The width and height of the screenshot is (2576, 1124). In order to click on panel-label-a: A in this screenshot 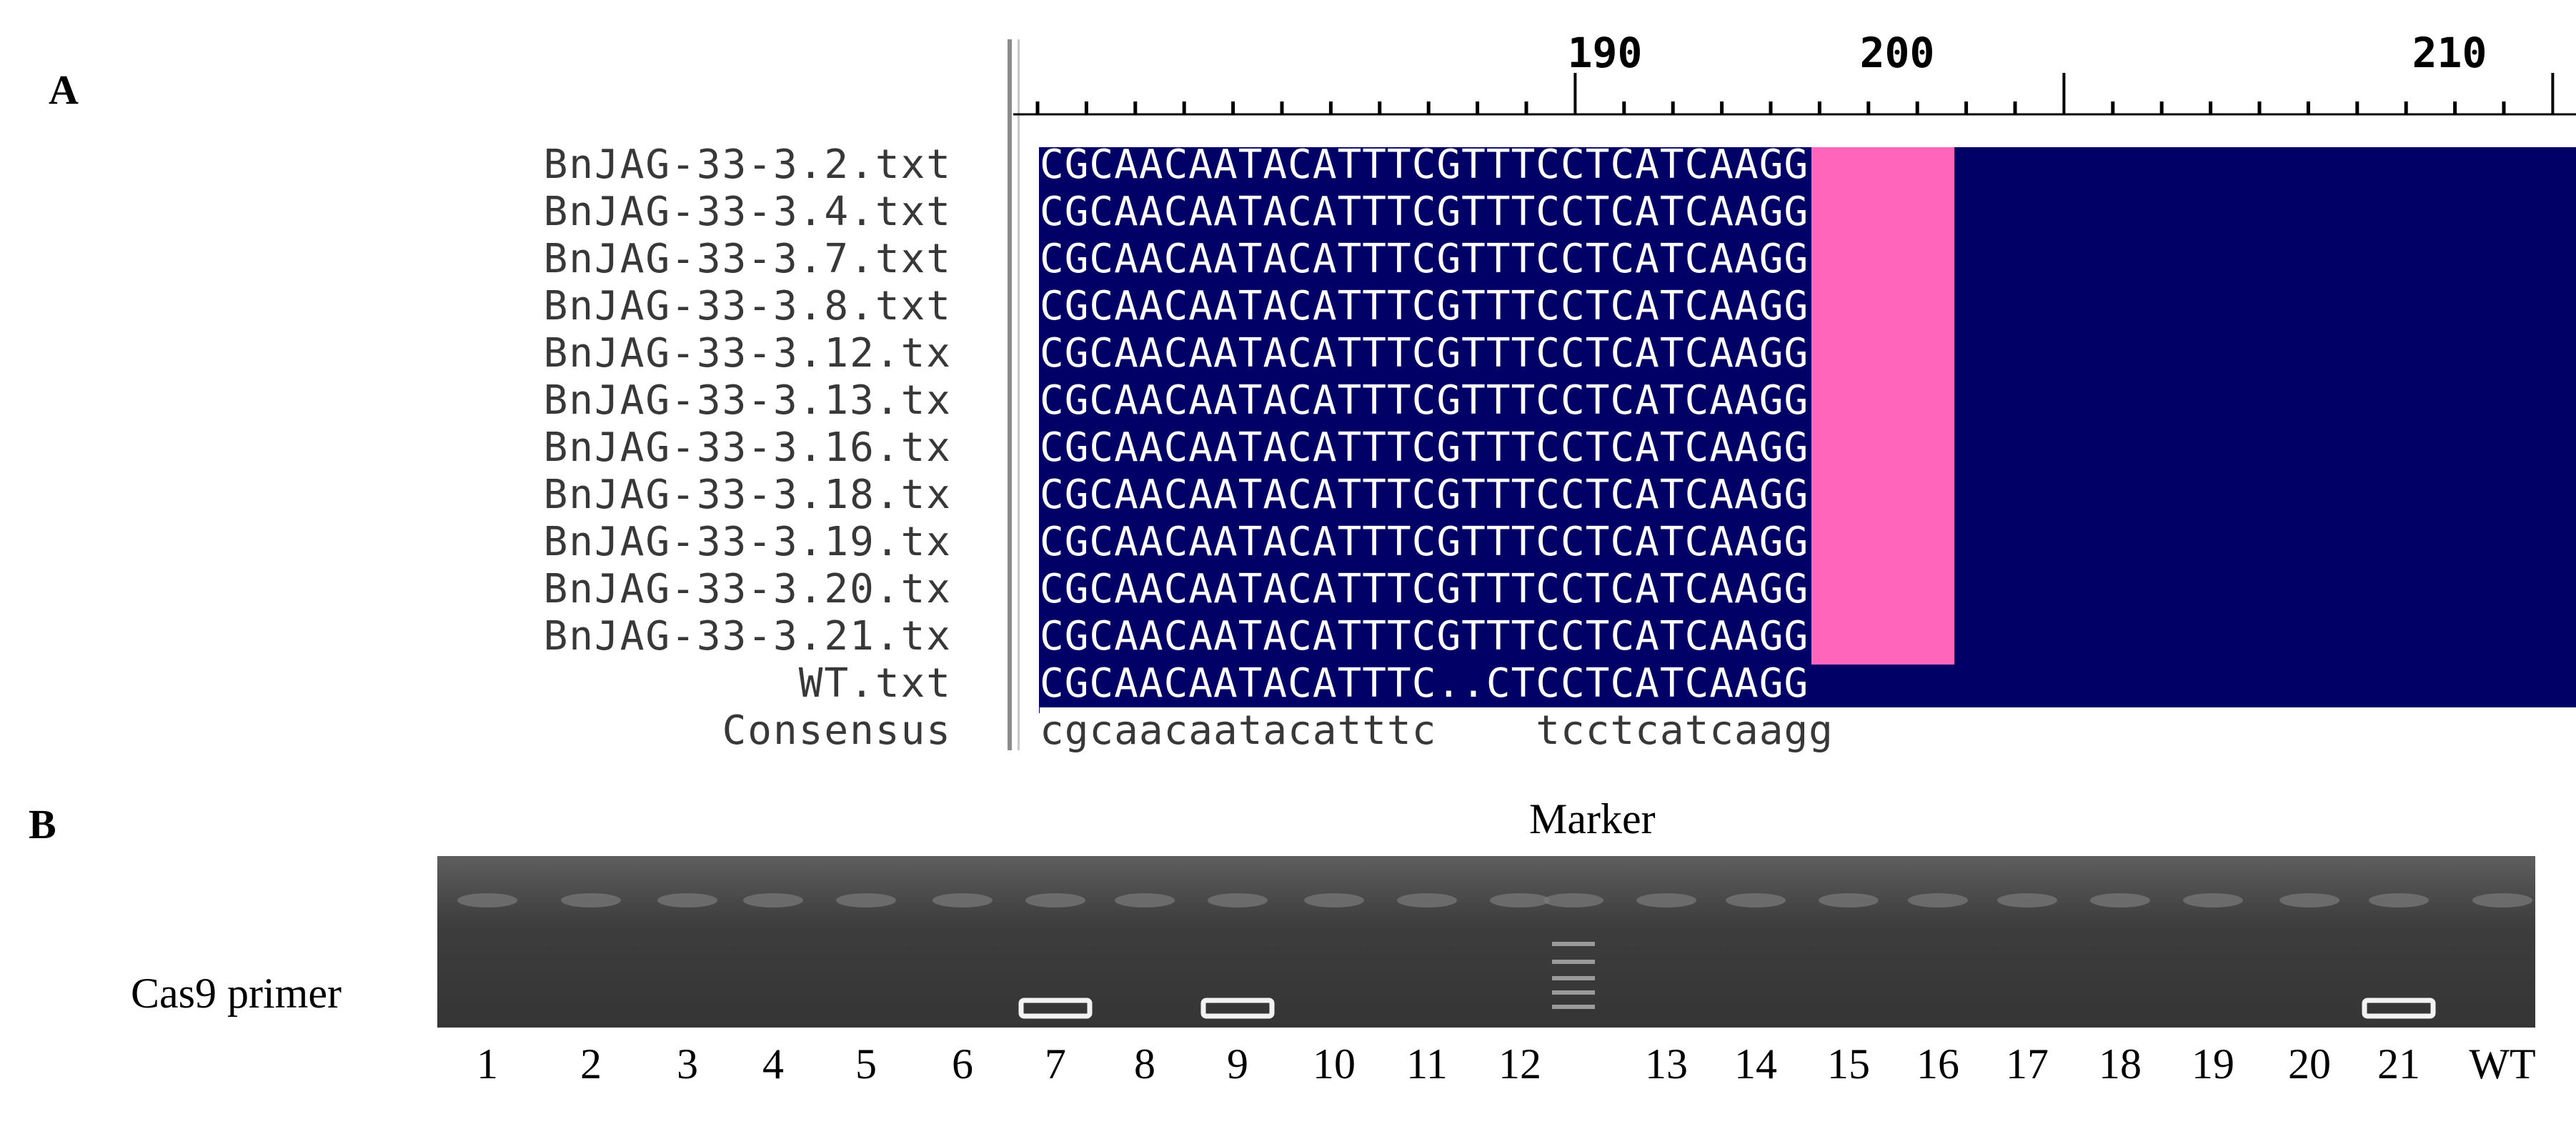, I will do `click(64, 89)`.